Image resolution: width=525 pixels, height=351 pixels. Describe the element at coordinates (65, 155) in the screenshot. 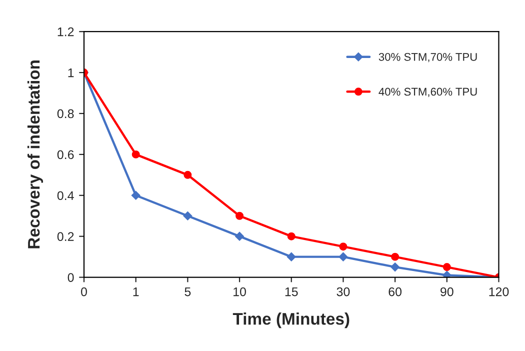

I see `y-tick-label: 0.6` at that location.